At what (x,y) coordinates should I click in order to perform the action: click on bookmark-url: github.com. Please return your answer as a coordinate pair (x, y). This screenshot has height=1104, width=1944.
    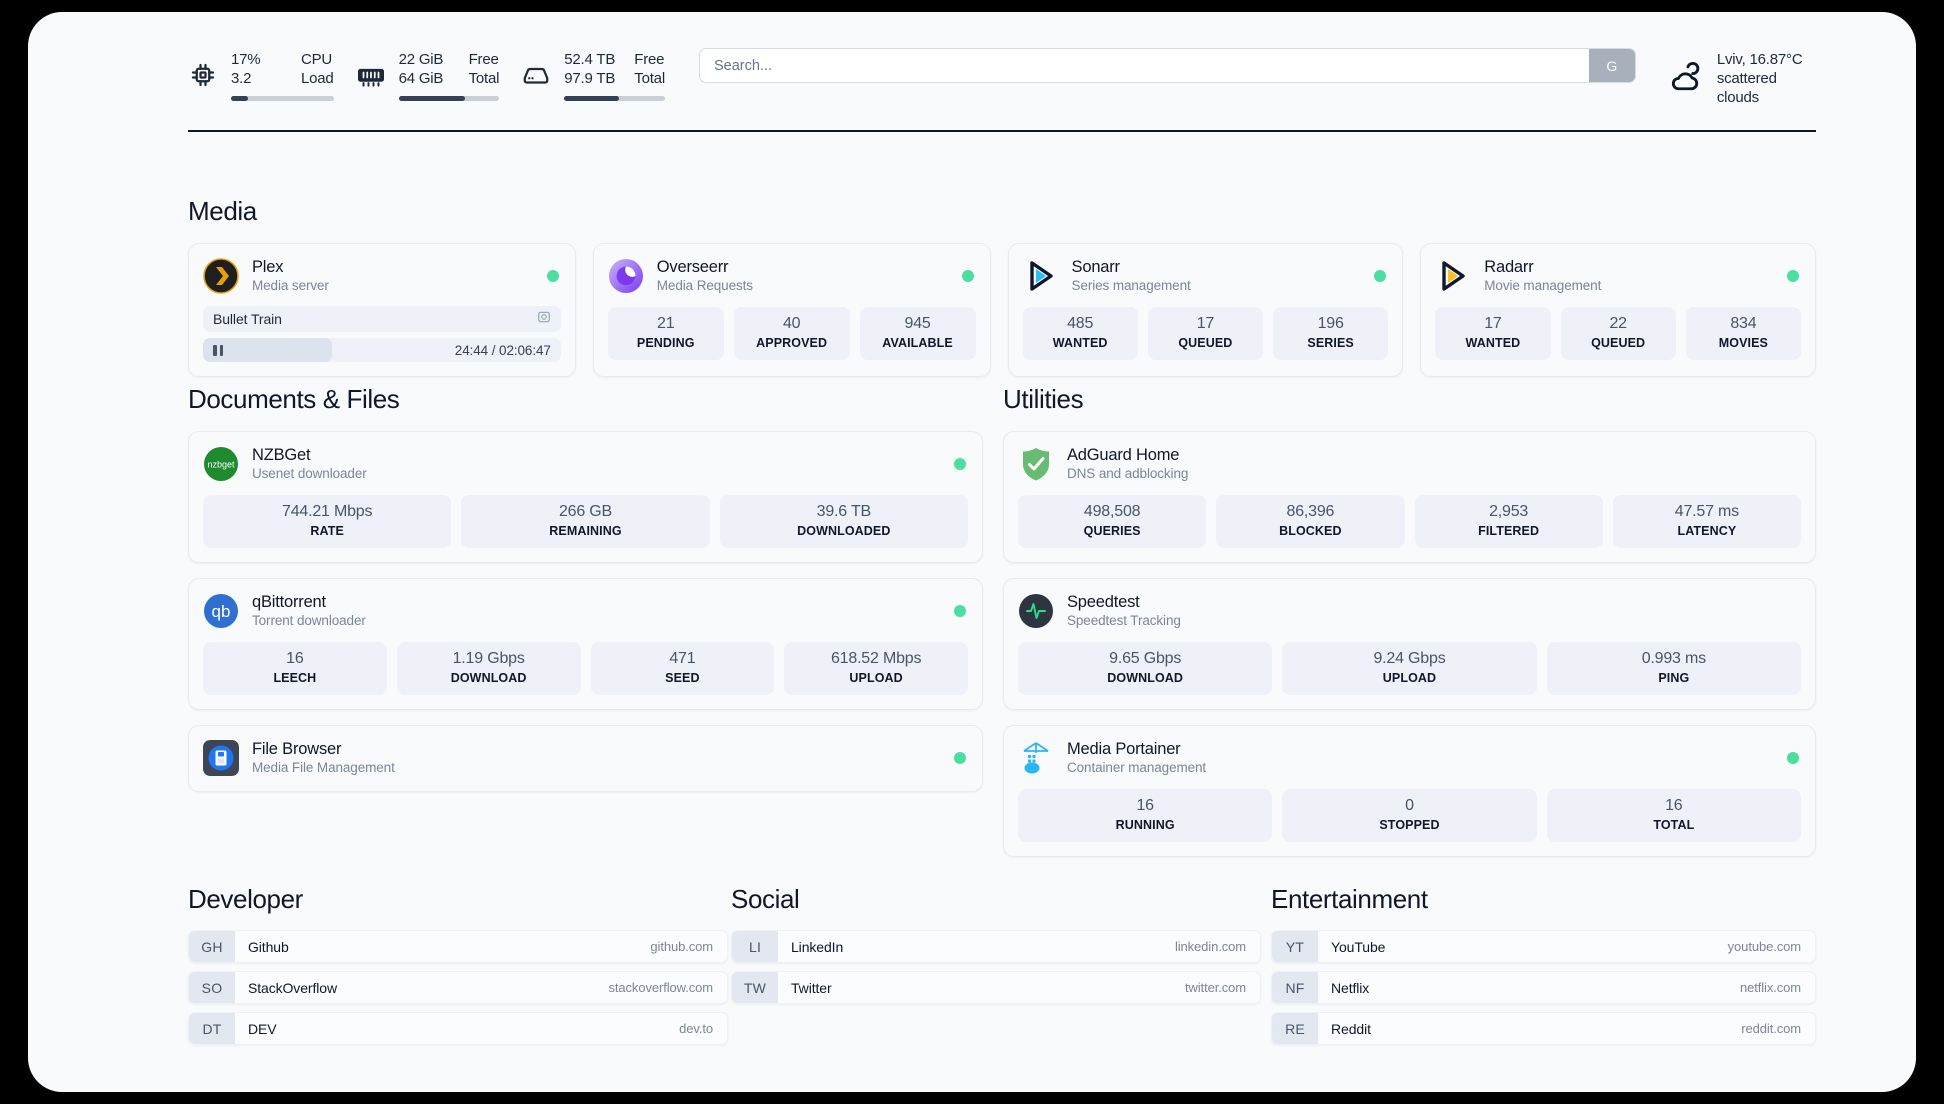
    Looking at the image, I should click on (681, 946).